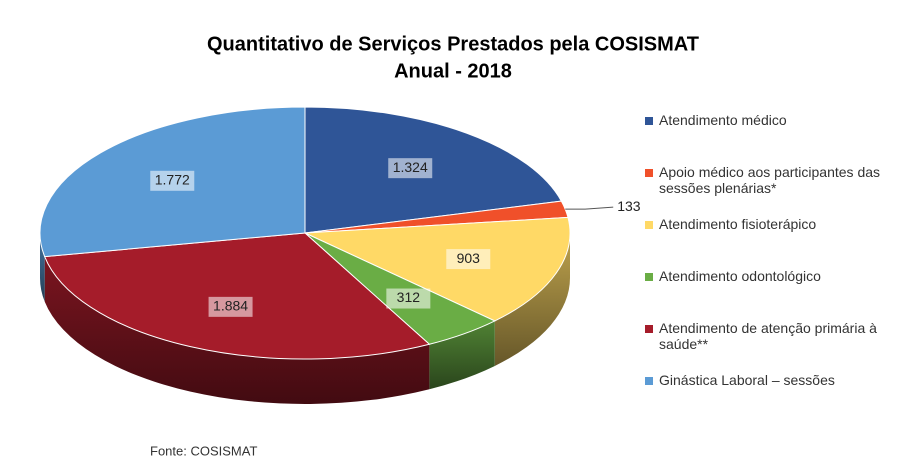 This screenshot has width=923, height=462. I want to click on legend-item: Atendimento odontológico, so click(780, 294).